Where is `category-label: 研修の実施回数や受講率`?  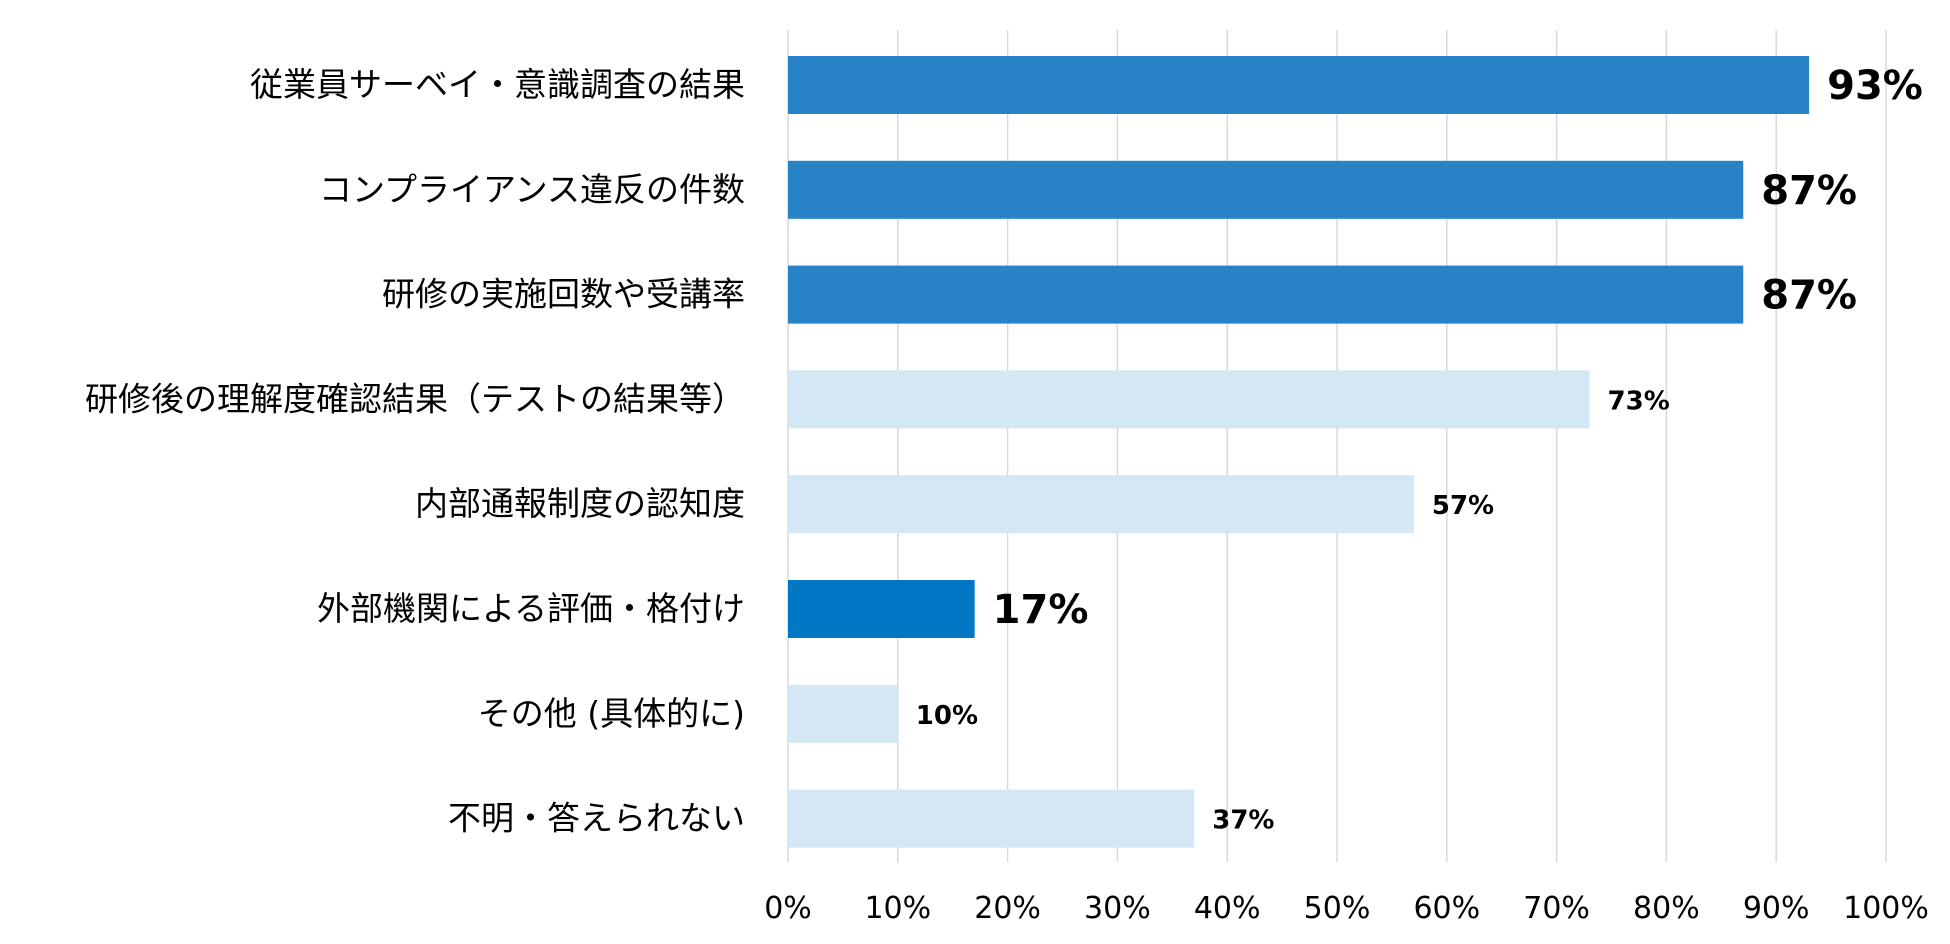 category-label: 研修の実施回数や受講率 is located at coordinates (563, 294).